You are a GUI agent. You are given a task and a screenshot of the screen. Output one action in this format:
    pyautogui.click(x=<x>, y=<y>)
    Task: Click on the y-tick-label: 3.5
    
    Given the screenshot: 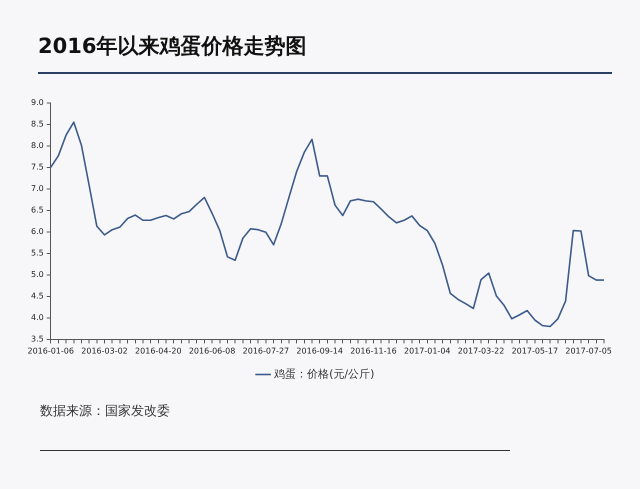 What is the action you would take?
    pyautogui.click(x=37, y=339)
    